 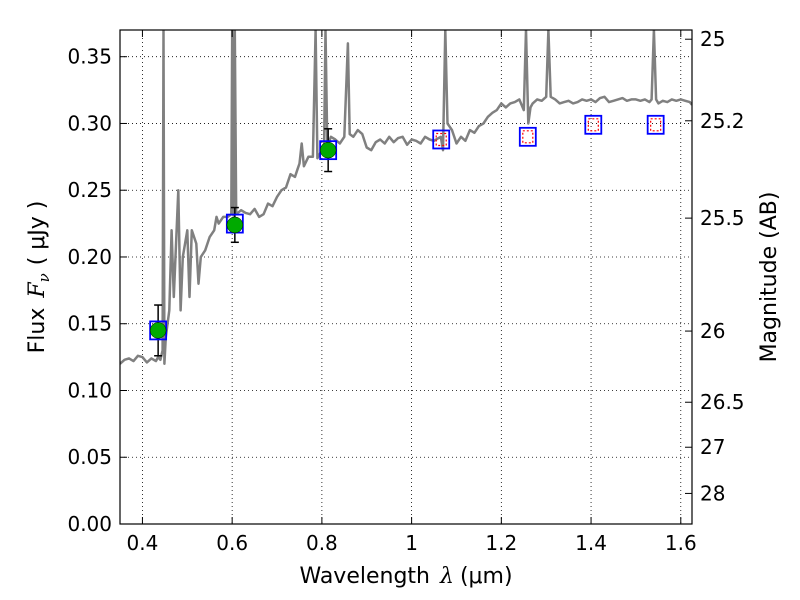 What do you see at coordinates (89, 324) in the screenshot?
I see `y-tick-label: 0.15` at bounding box center [89, 324].